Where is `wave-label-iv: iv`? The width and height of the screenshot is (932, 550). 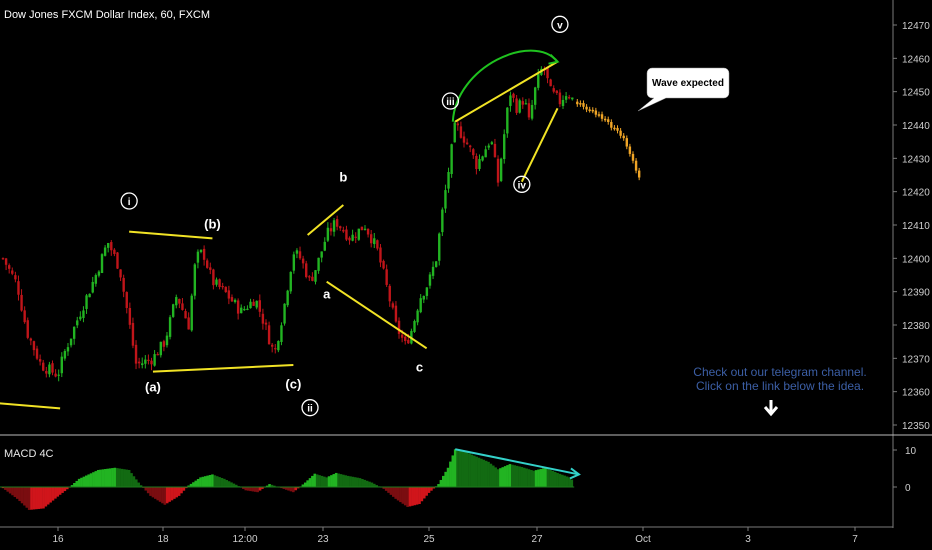 wave-label-iv: iv is located at coordinates (522, 185).